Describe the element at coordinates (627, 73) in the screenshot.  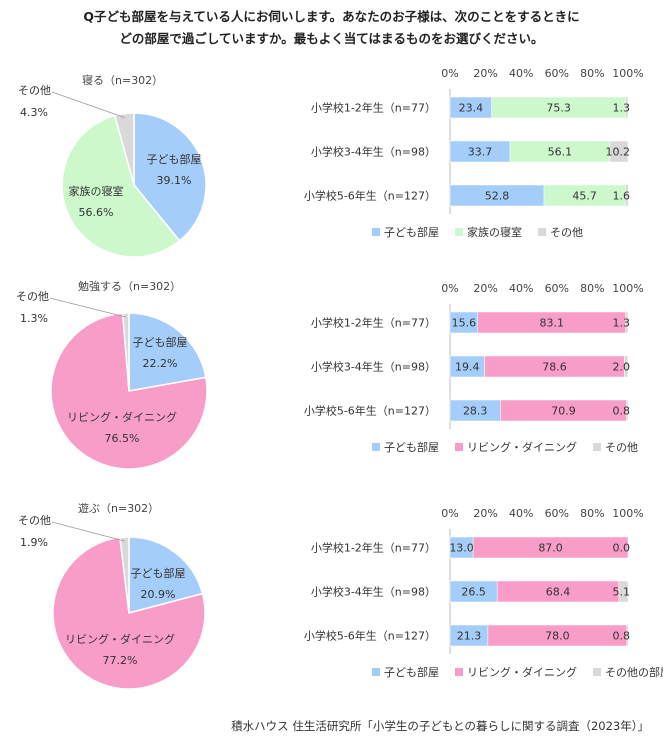
I see `bar-tick-1-6: 100%` at that location.